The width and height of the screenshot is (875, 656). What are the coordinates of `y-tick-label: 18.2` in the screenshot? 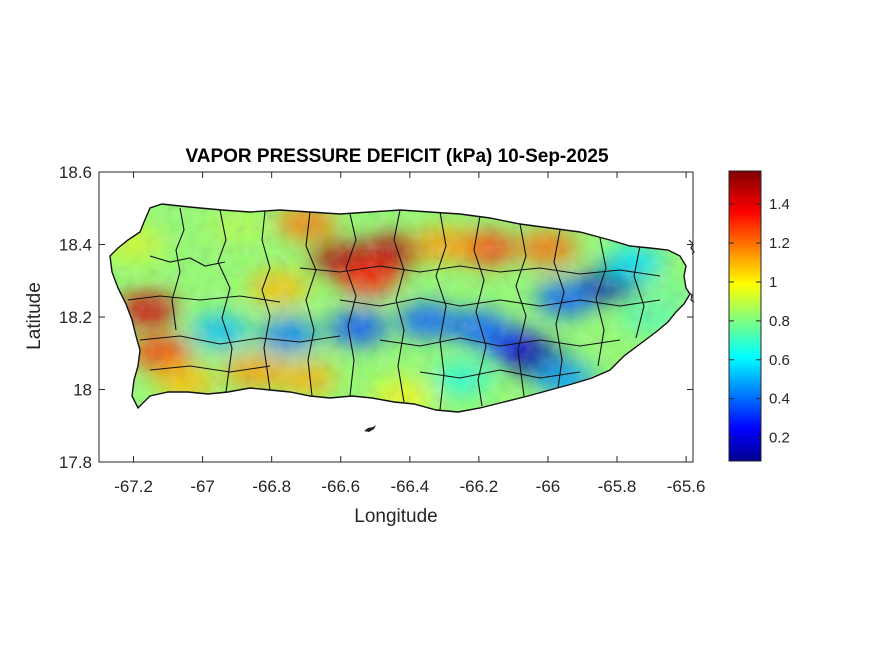 It's located at (75, 317).